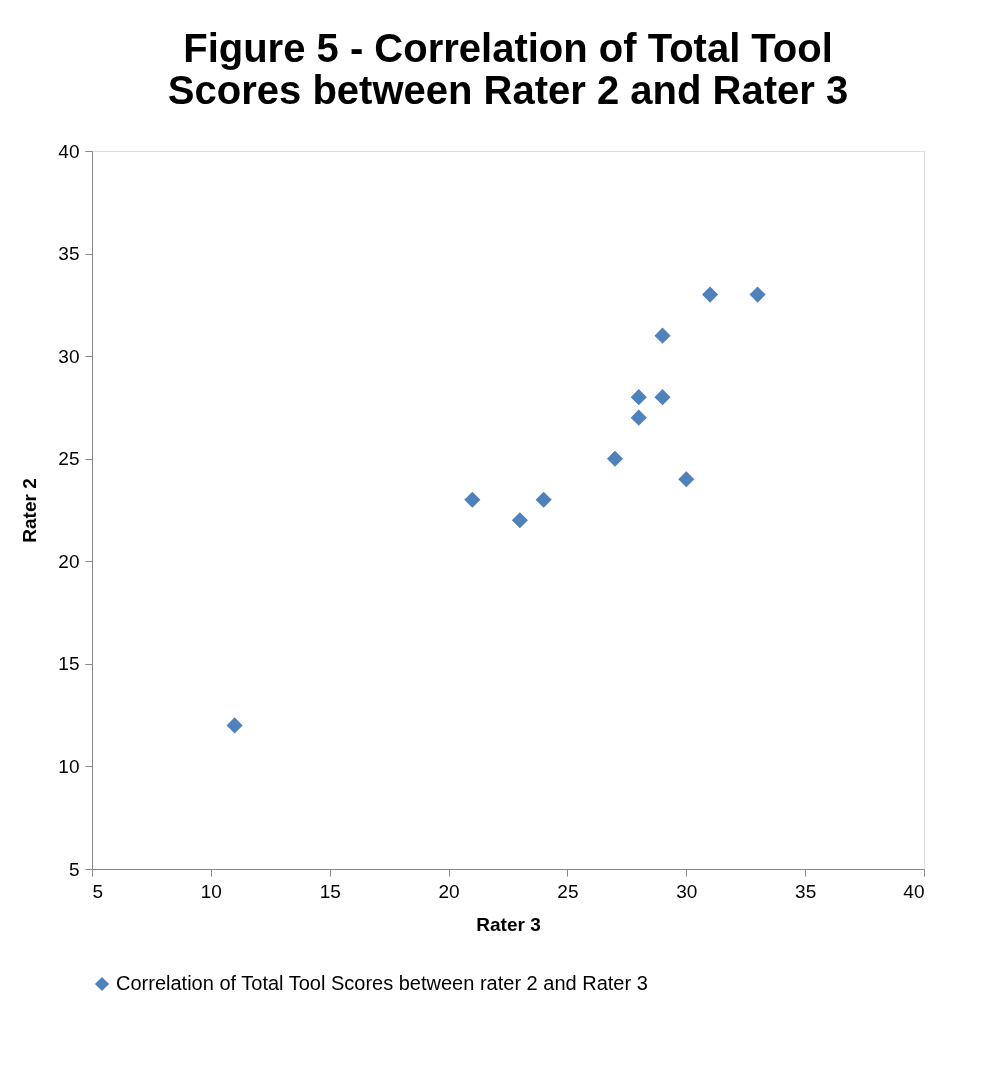 The image size is (996, 1078). I want to click on y-tick-label: 35, so click(69, 254).